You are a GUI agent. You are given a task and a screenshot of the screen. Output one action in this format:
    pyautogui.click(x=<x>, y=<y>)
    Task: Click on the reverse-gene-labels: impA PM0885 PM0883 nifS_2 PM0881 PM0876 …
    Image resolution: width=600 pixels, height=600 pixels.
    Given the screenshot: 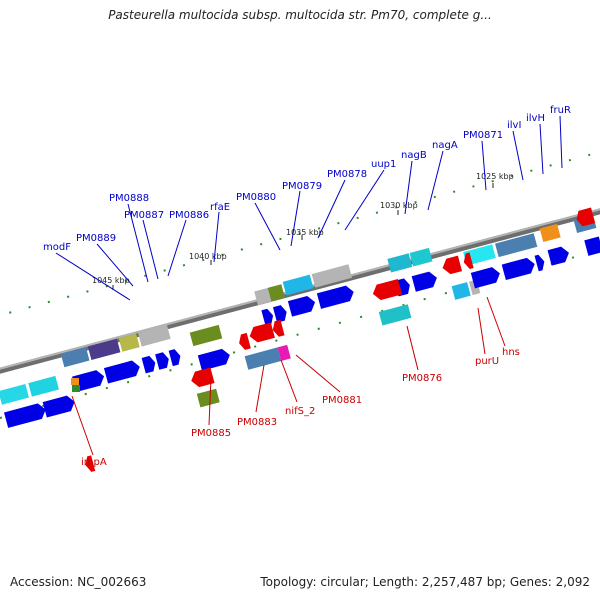 What is the action you would take?
    pyautogui.click(x=300, y=407)
    